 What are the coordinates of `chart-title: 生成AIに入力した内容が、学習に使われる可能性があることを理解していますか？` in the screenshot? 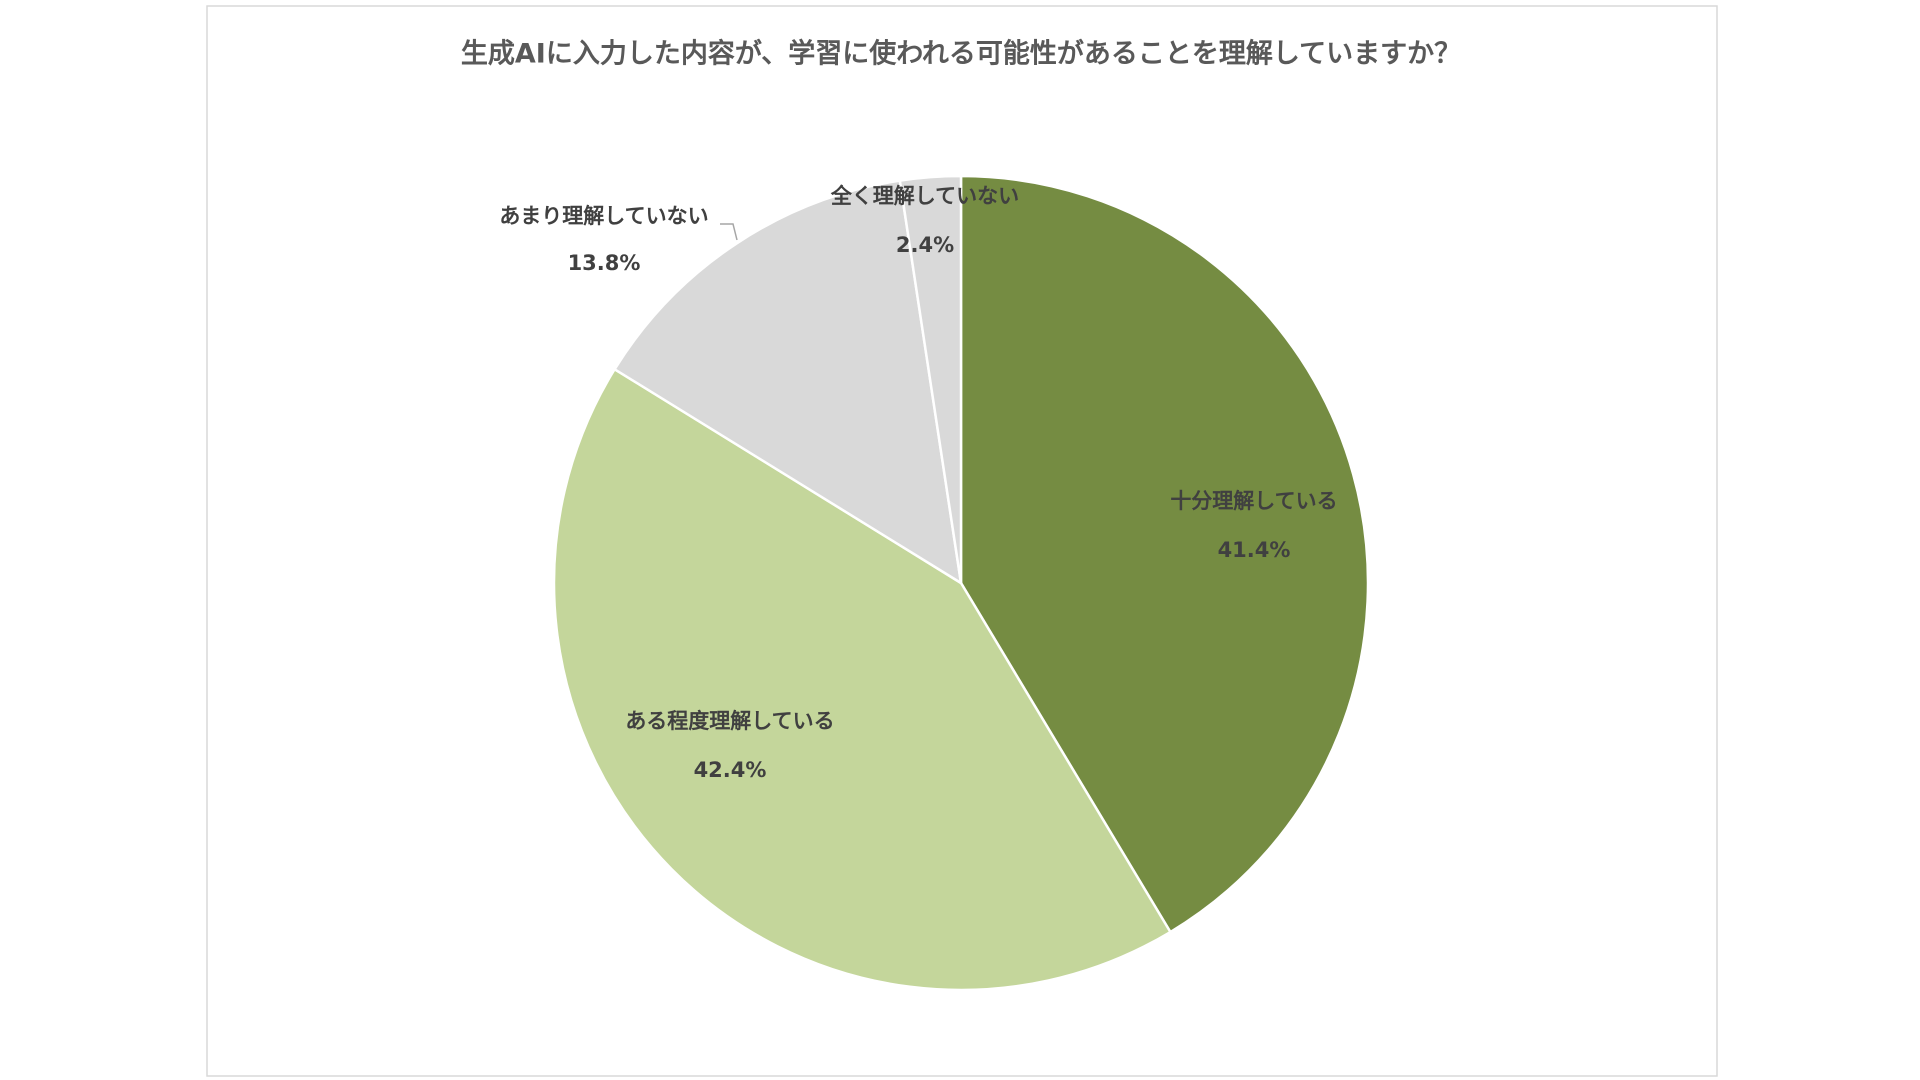 It's located at (961, 54).